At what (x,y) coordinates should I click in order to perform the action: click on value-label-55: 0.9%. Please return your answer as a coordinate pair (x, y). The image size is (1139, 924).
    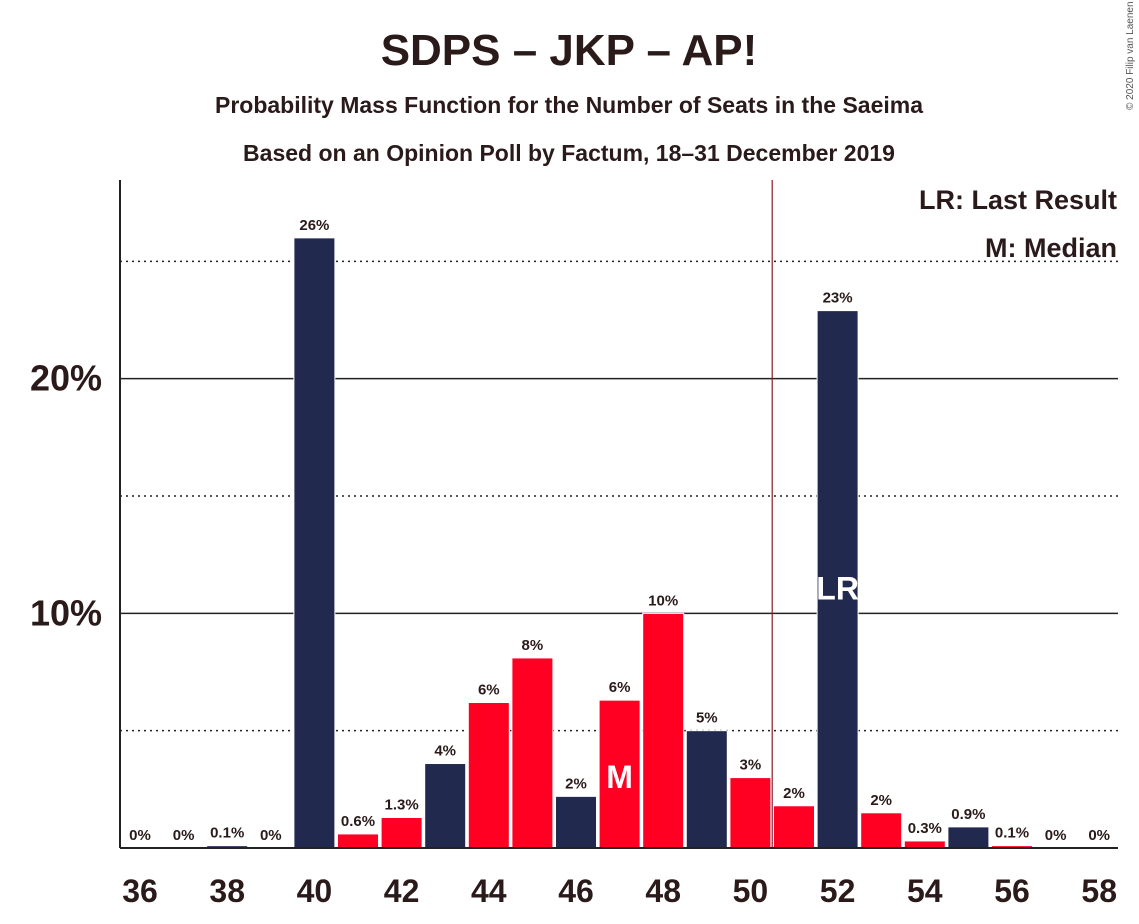
    Looking at the image, I should click on (968, 814).